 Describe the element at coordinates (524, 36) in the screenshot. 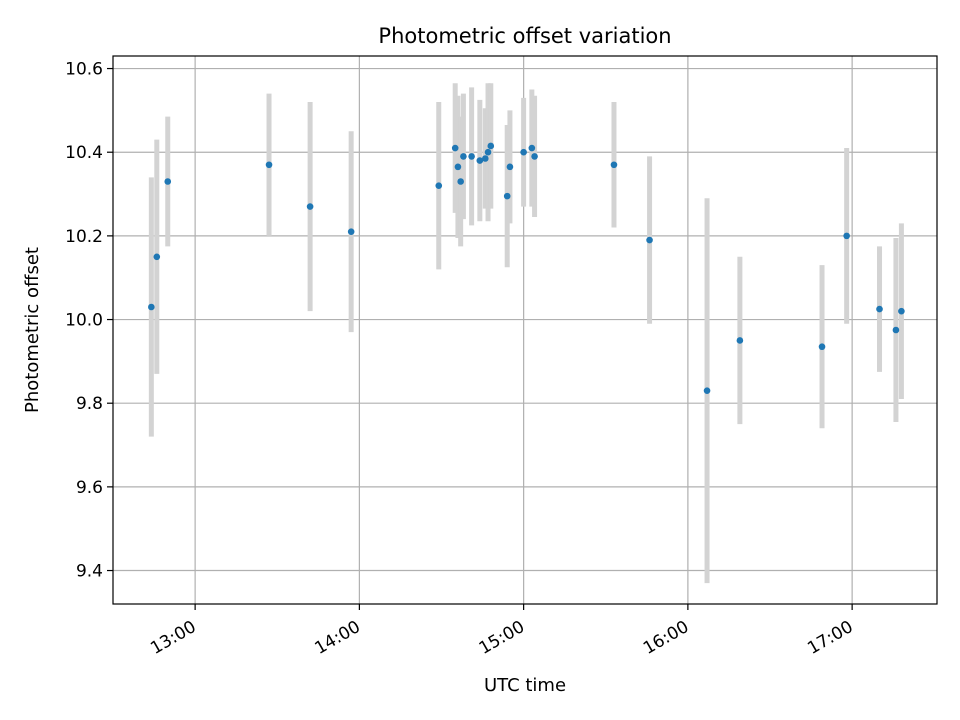

I see `chart-title: Photometric offset variation` at that location.